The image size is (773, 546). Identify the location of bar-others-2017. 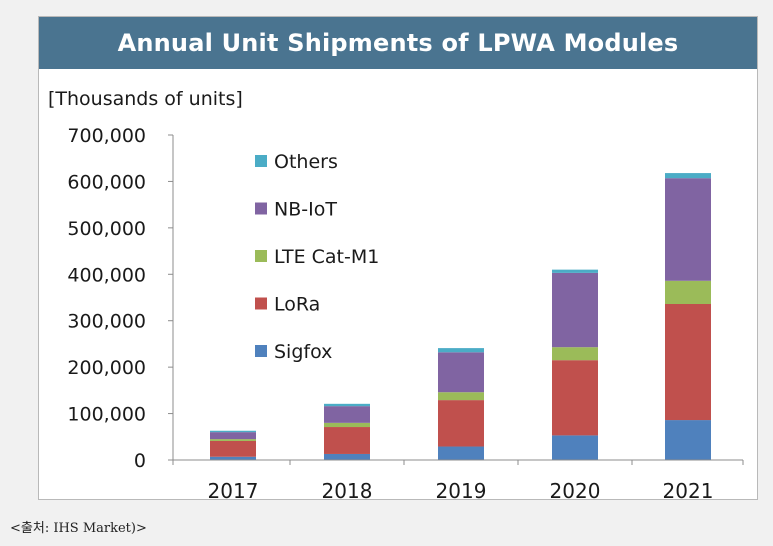
(233, 431).